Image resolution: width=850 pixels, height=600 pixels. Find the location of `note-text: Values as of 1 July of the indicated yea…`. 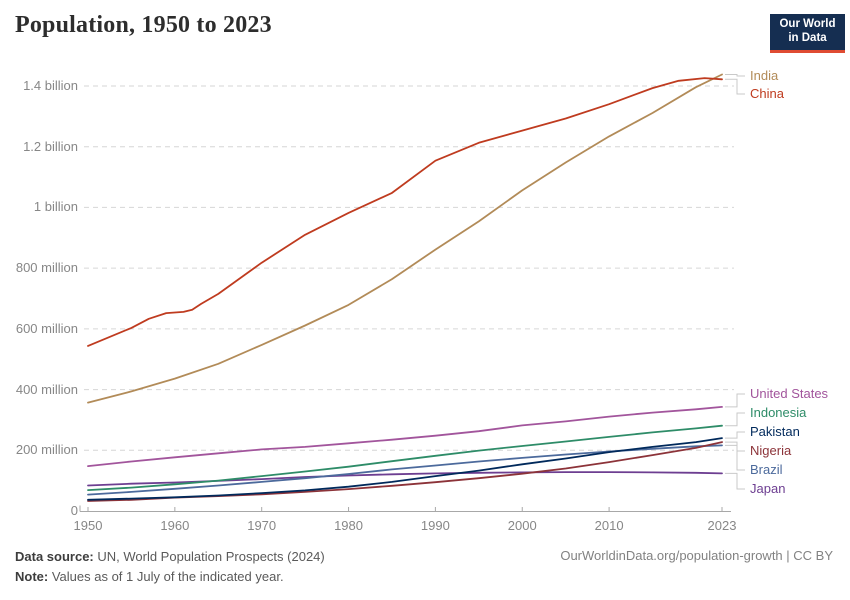

note-text: Values as of 1 July of the indicated yea… is located at coordinates (166, 576).